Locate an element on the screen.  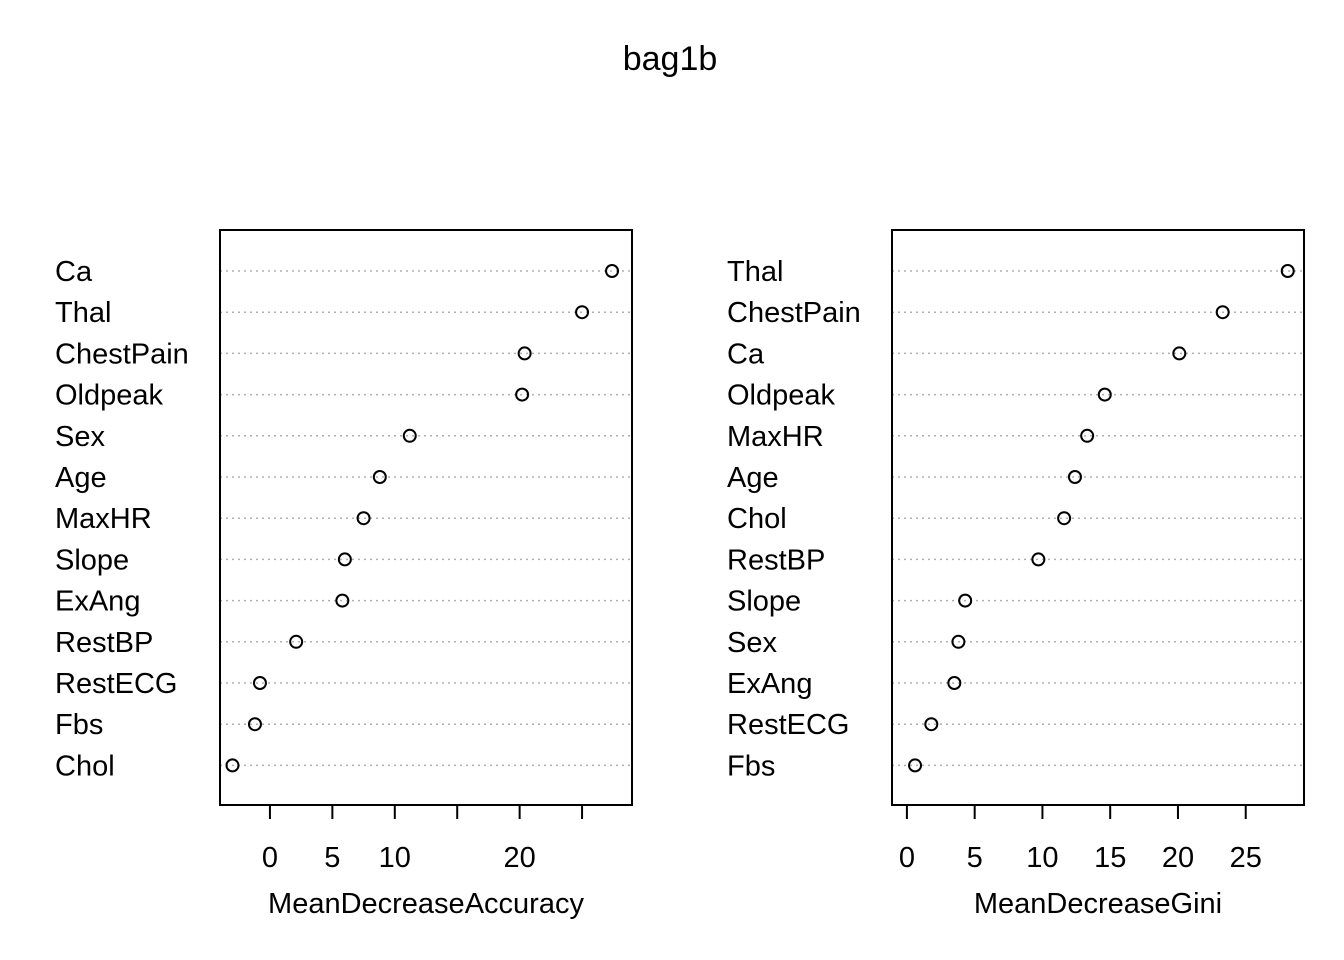
x-axis-label: MeanDecreaseGini is located at coordinates (1098, 904).